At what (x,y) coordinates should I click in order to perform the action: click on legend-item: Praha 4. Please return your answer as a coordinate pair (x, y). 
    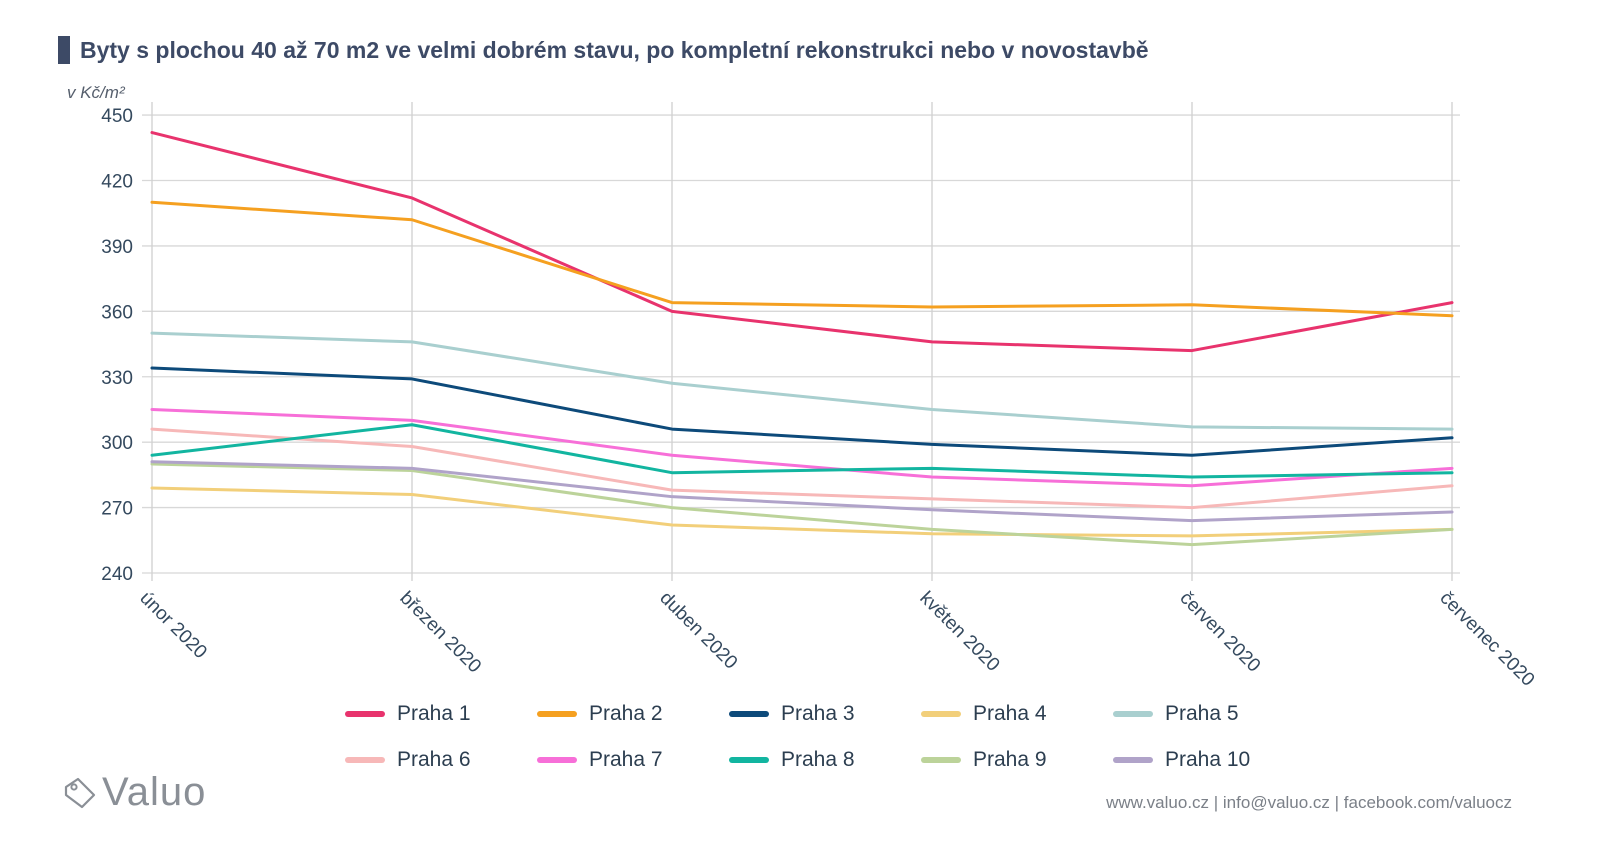
    Looking at the image, I should click on (1017, 714).